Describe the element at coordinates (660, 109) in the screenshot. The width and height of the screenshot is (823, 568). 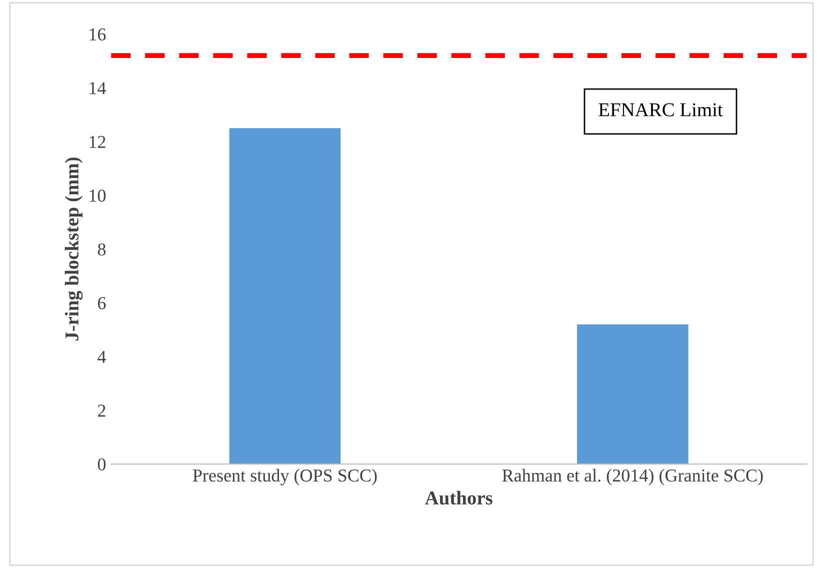
I see `ref-line-label: EFNARC Limit` at that location.